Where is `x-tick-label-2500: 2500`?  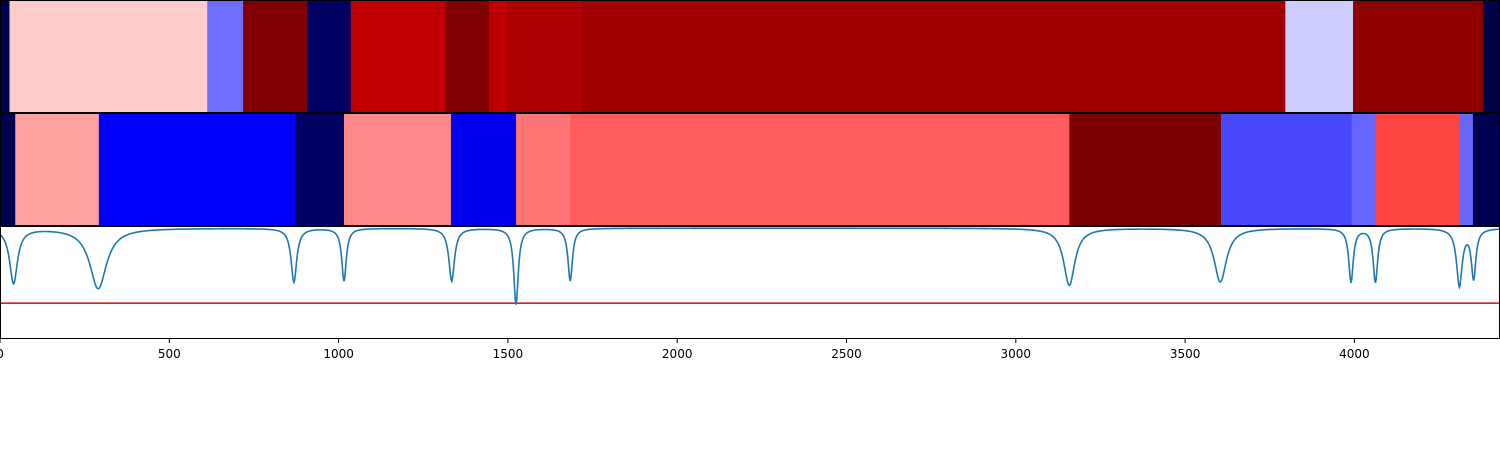 x-tick-label-2500: 2500 is located at coordinates (846, 354).